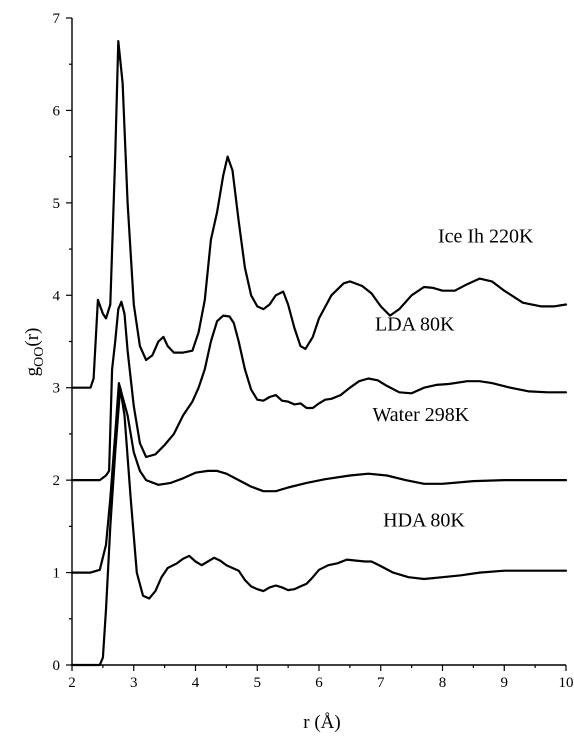 The width and height of the screenshot is (574, 738). Describe the element at coordinates (319, 683) in the screenshot. I see `x-tick-label: 6` at that location.